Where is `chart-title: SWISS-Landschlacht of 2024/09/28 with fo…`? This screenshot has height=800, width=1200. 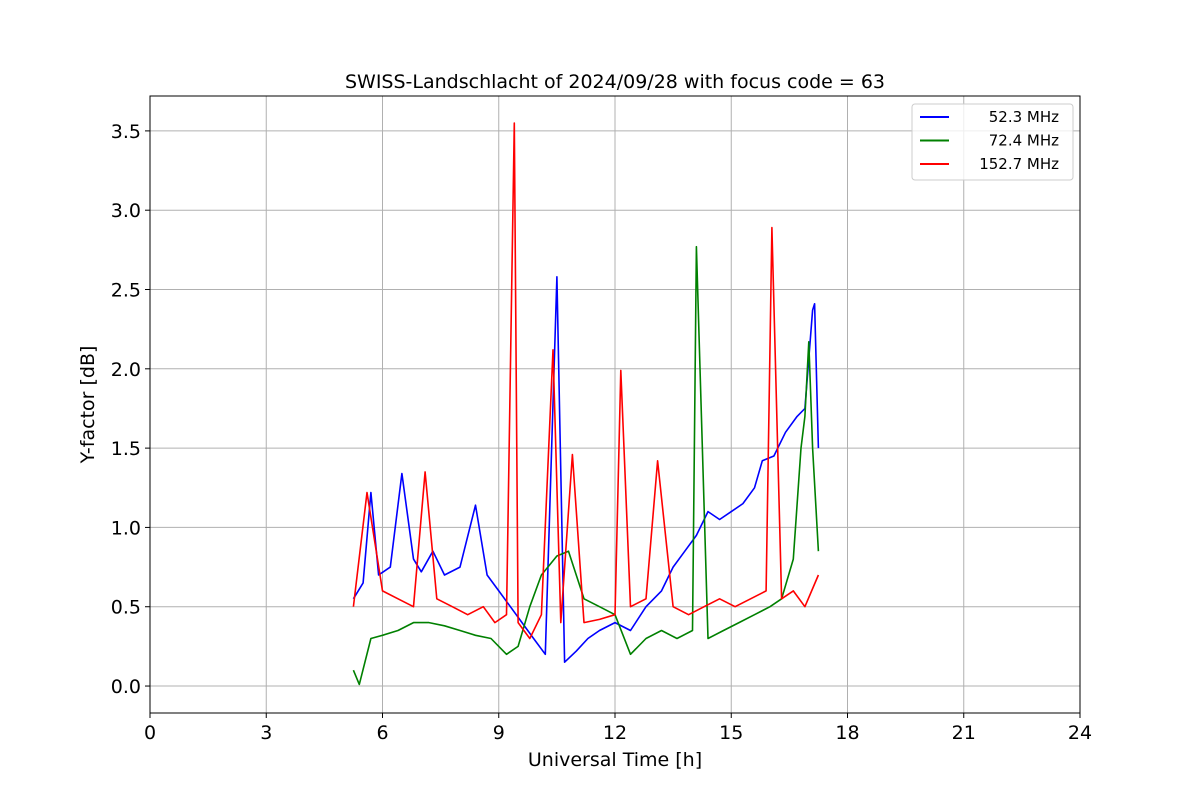
chart-title: SWISS-Landschlacht of 2024/09/28 with fo… is located at coordinates (615, 82).